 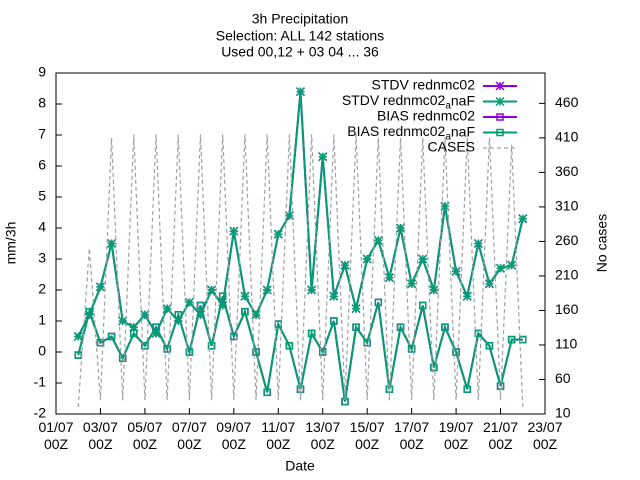 What do you see at coordinates (42, 103) in the screenshot?
I see `y-tick-label: 8` at bounding box center [42, 103].